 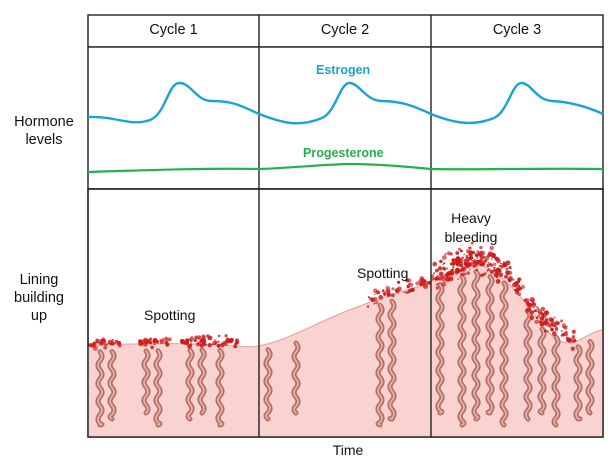 What do you see at coordinates (383, 273) in the screenshot?
I see `spotting-label-cycle-2: Spotting` at bounding box center [383, 273].